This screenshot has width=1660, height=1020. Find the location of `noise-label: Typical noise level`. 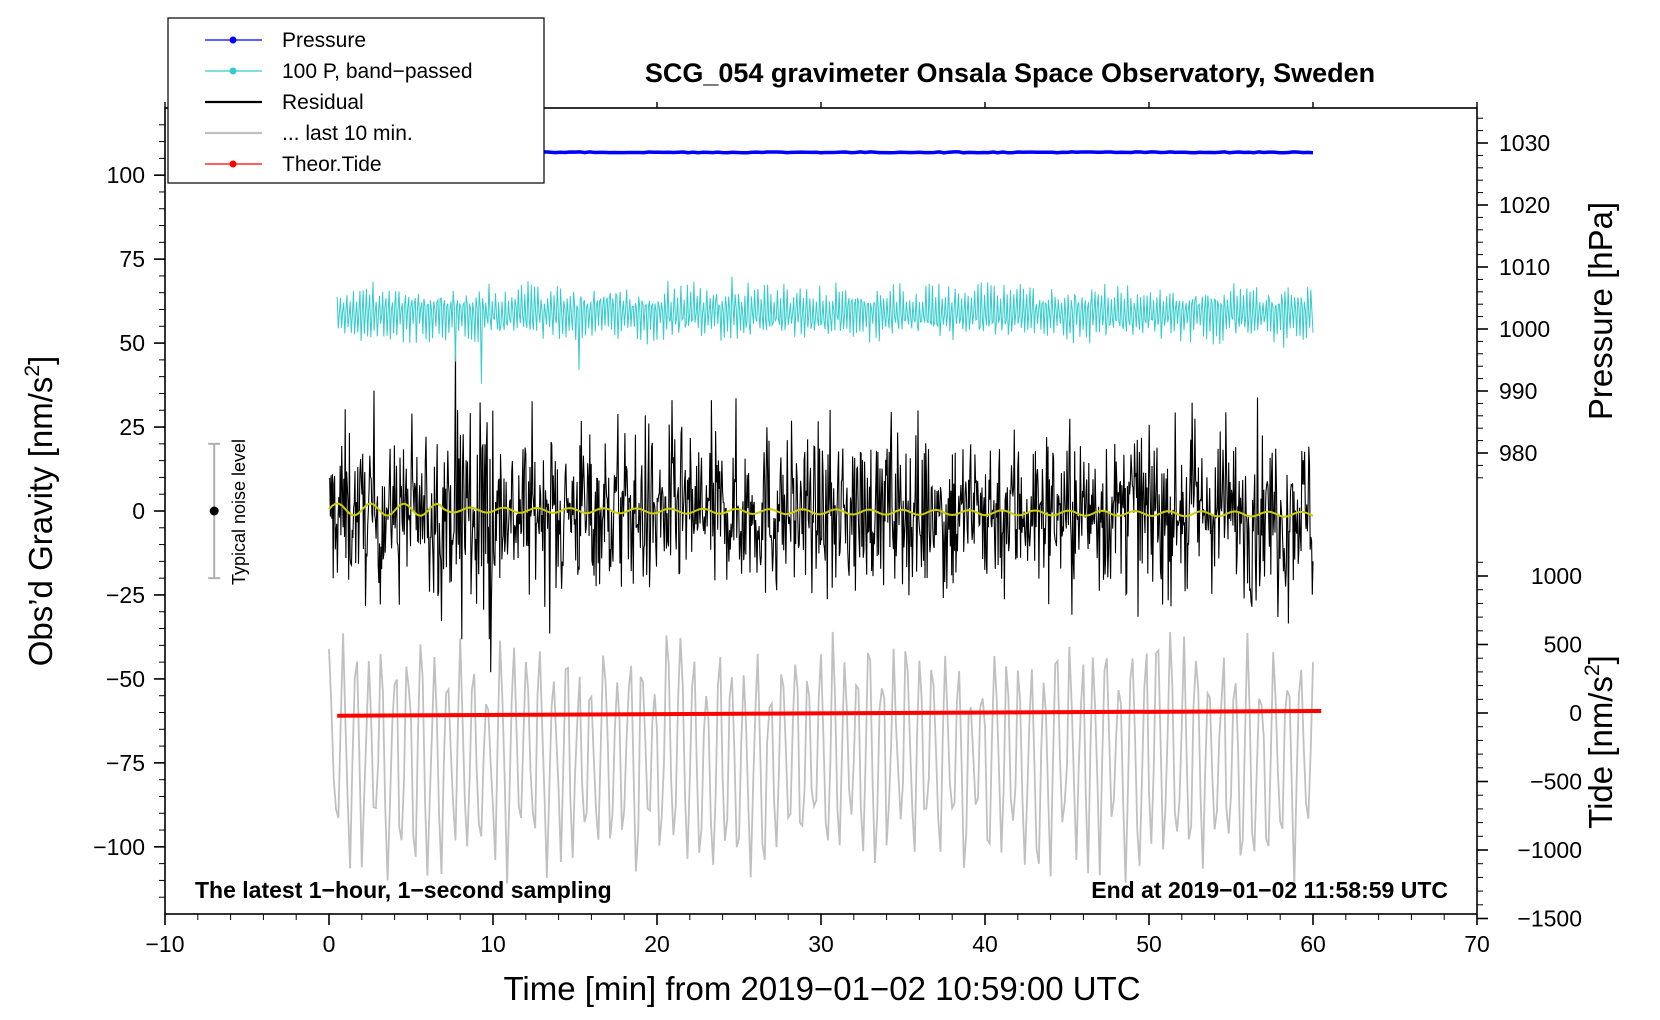

noise-label: Typical noise level is located at coordinates (239, 512).